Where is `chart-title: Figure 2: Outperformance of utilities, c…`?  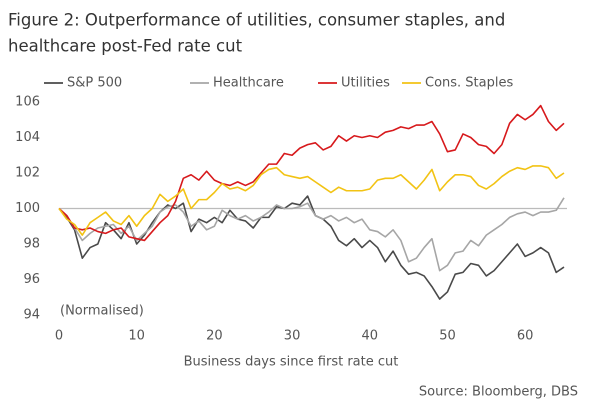 chart-title: Figure 2: Outperformance of utilities, c… is located at coordinates (256, 20).